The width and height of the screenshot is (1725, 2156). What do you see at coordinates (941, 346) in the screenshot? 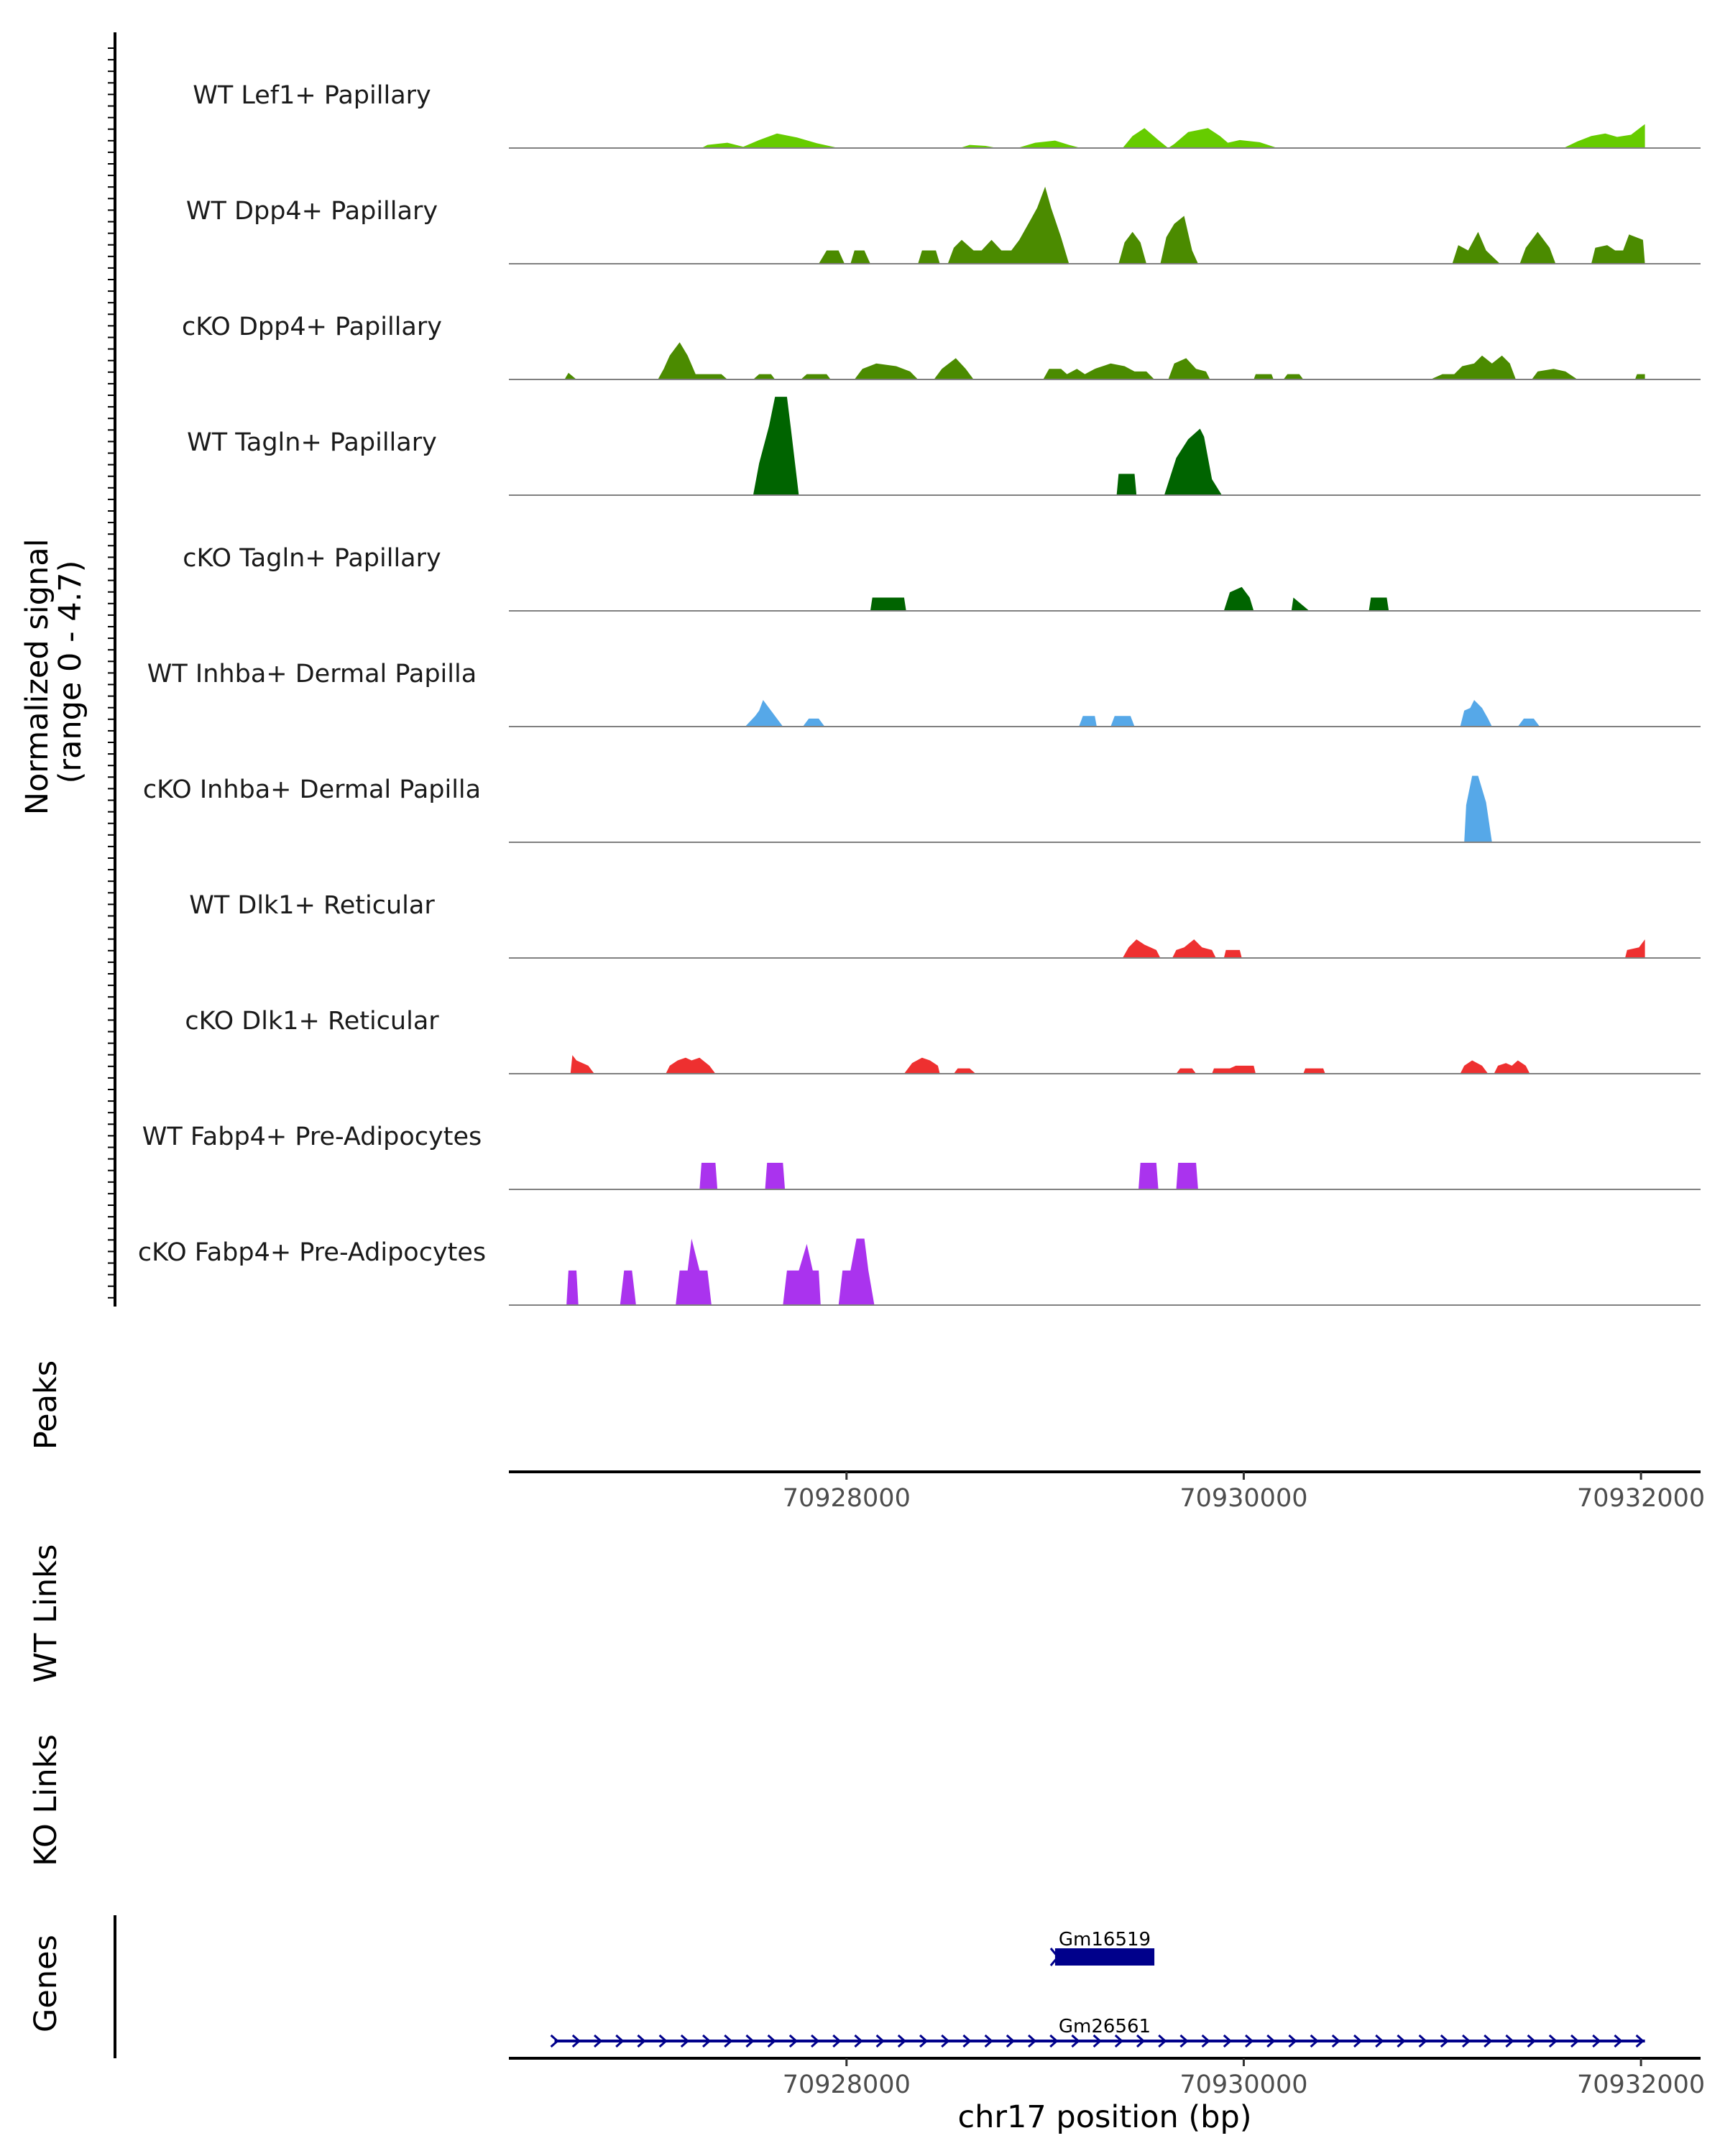
I see `track-3: cKO Dpp4+ Papillary` at bounding box center [941, 346].